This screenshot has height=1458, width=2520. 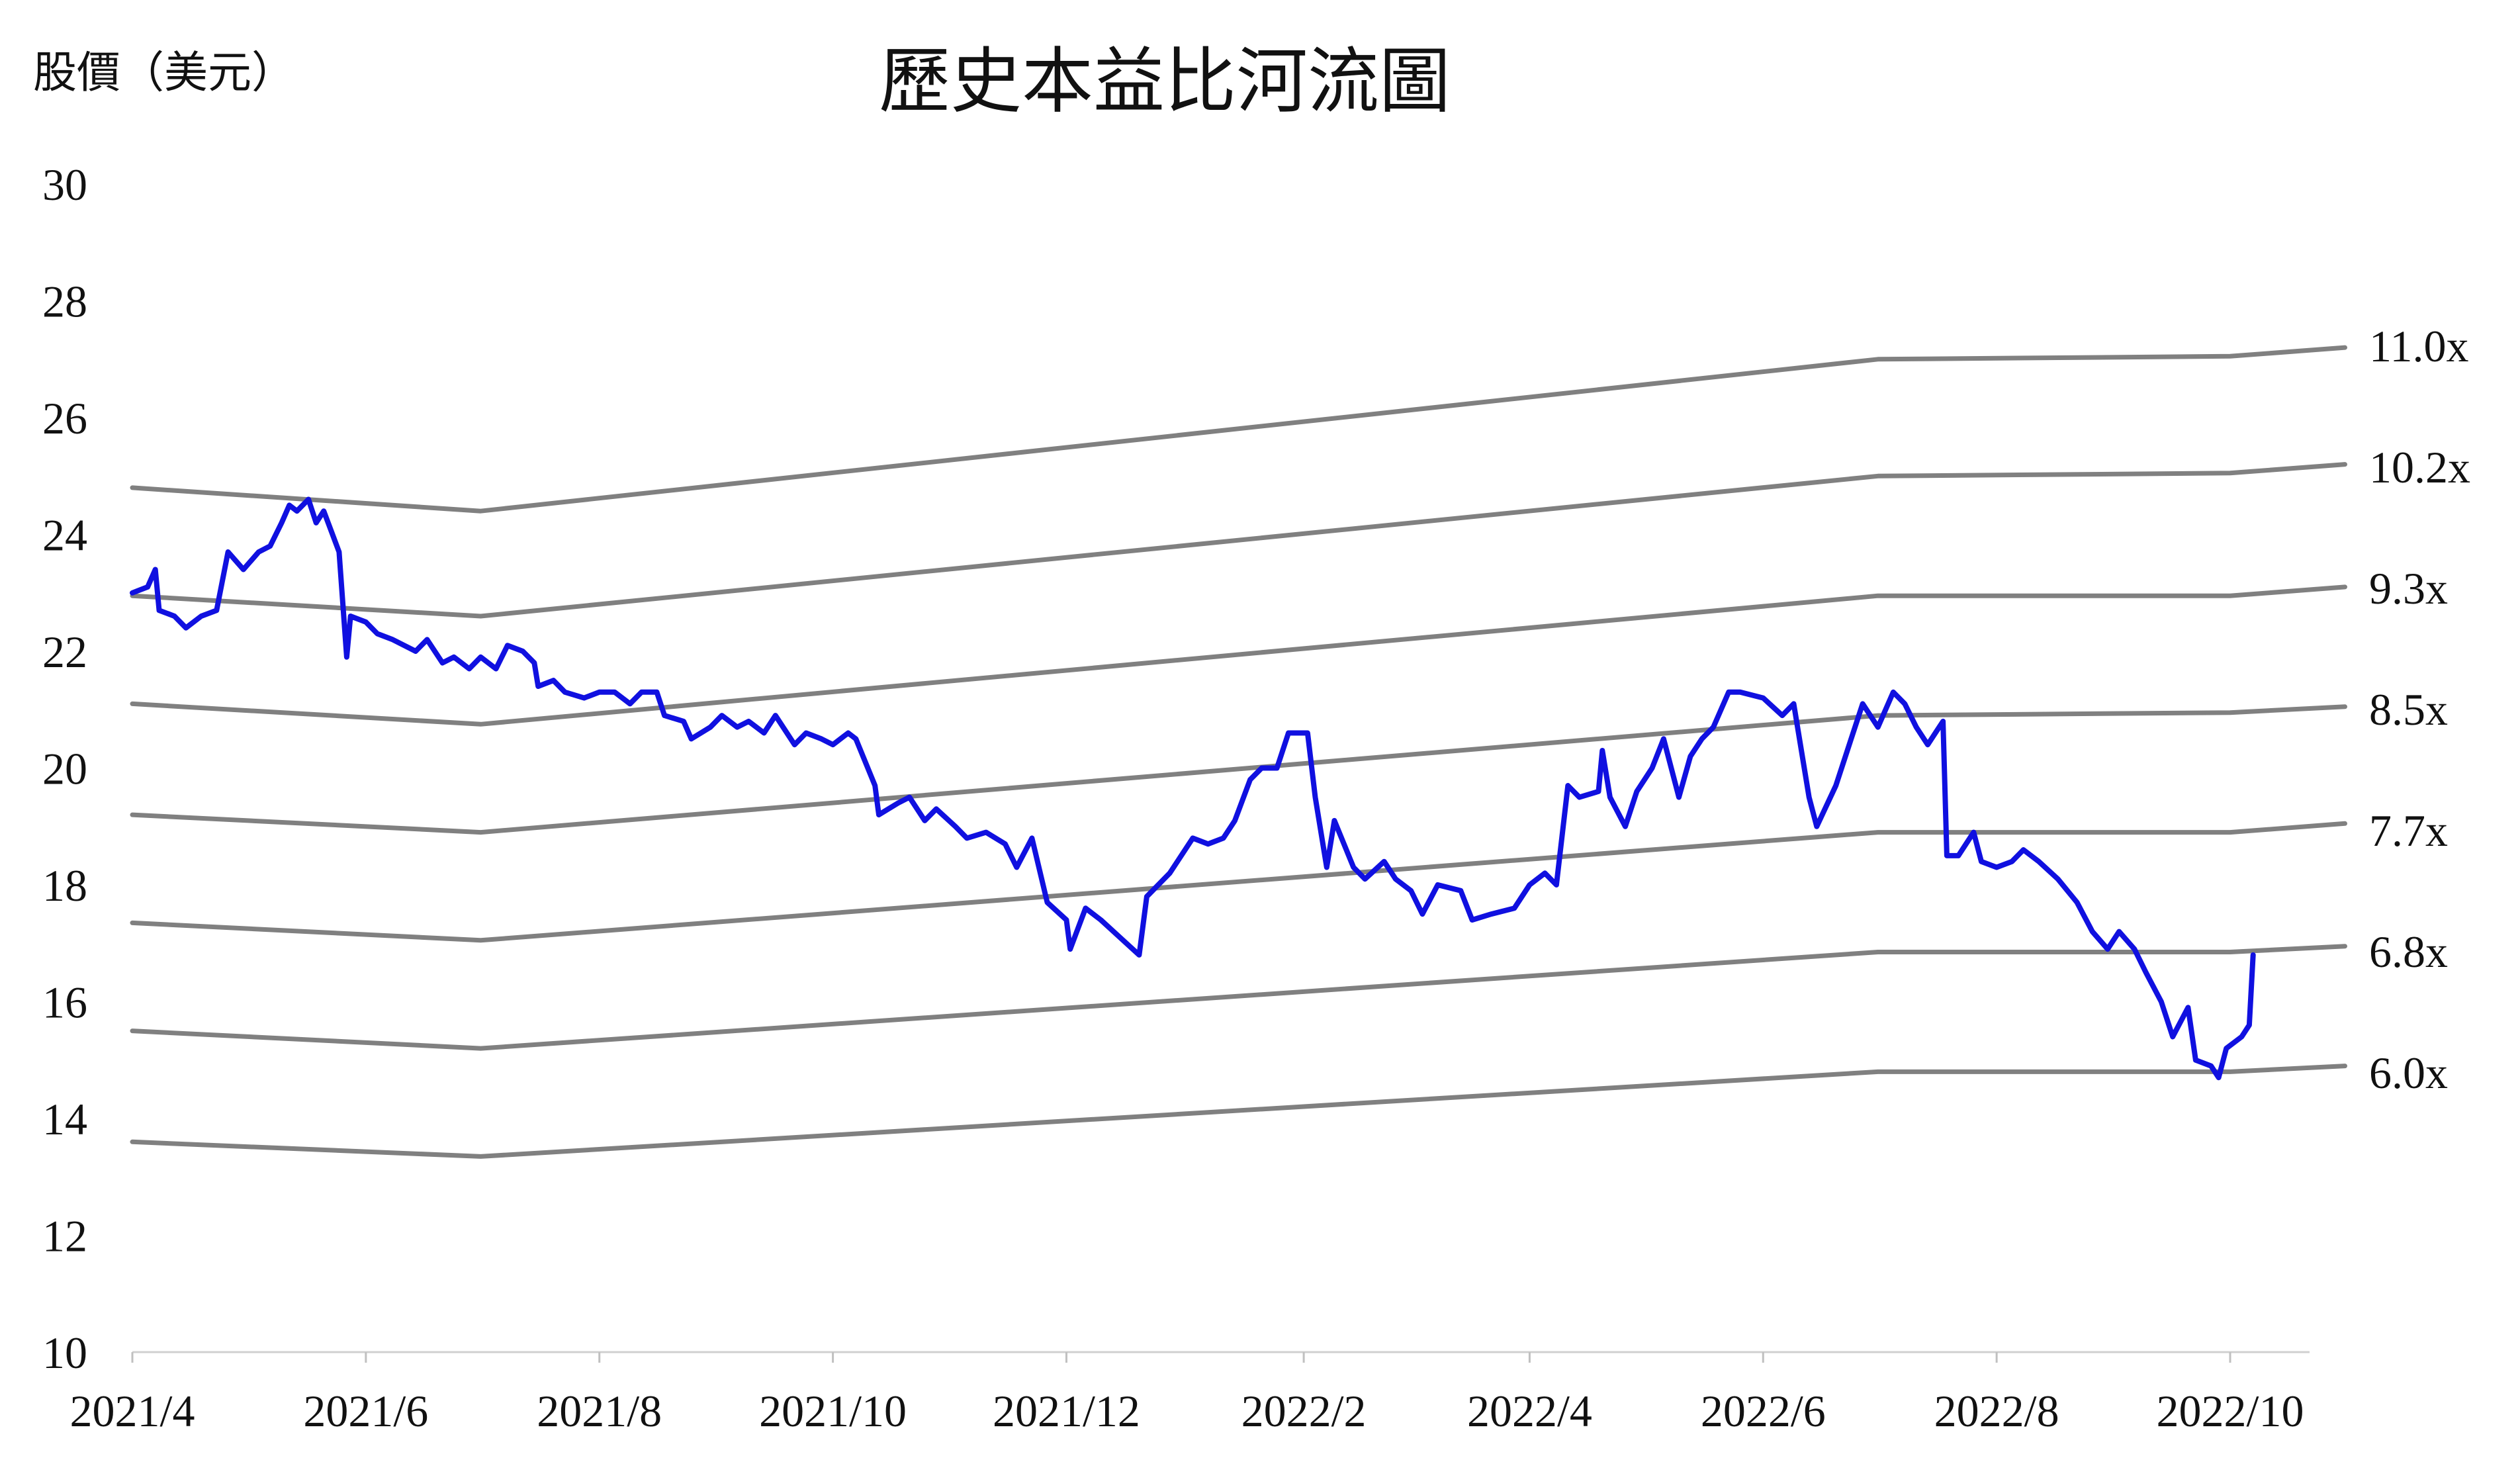 What do you see at coordinates (2408, 952) in the screenshot?
I see `band-label-6.8x: 6.8x` at bounding box center [2408, 952].